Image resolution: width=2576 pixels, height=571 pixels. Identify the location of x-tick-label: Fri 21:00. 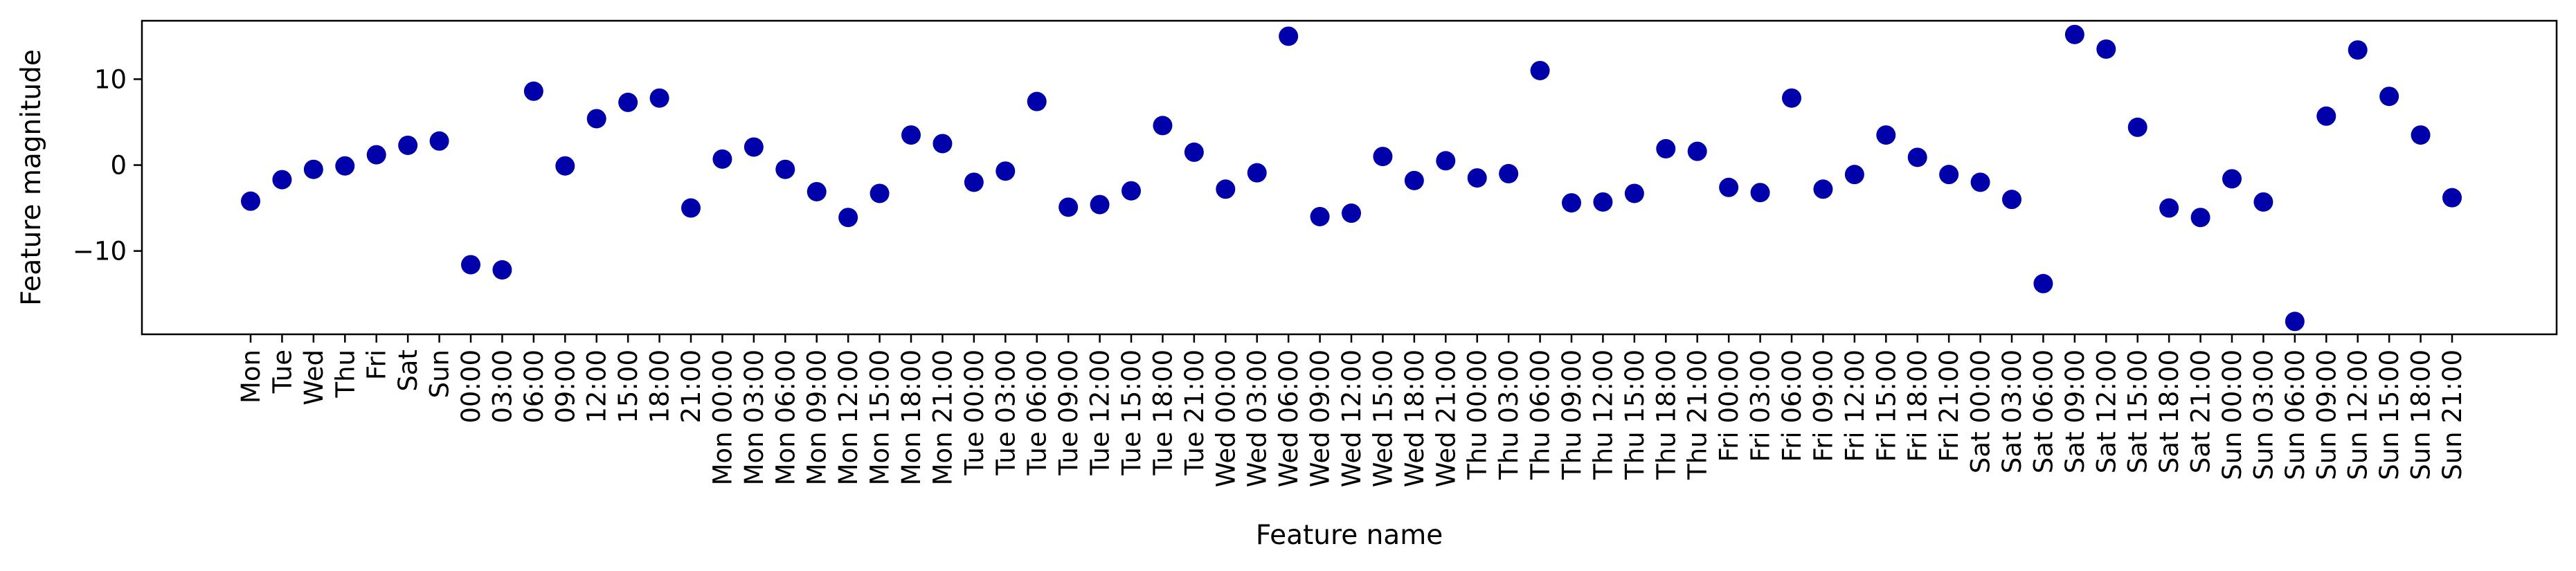
(1949, 406).